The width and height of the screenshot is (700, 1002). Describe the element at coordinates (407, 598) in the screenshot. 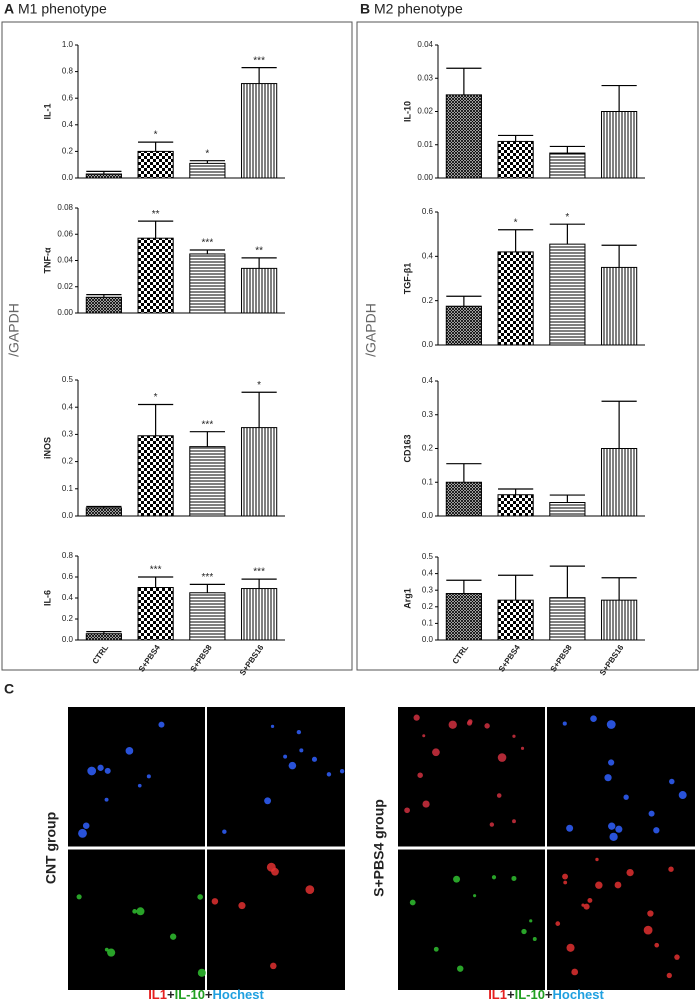

I see `y-axis-label: Arg1` at that location.